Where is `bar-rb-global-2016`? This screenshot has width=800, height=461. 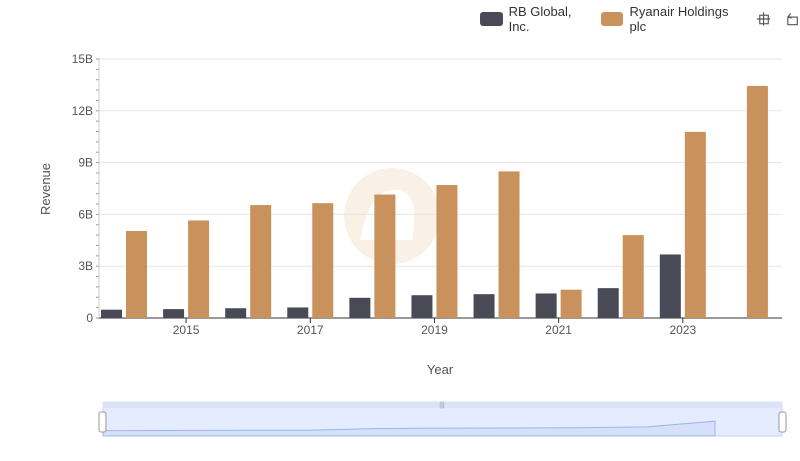 bar-rb-global-2016 is located at coordinates (236, 313).